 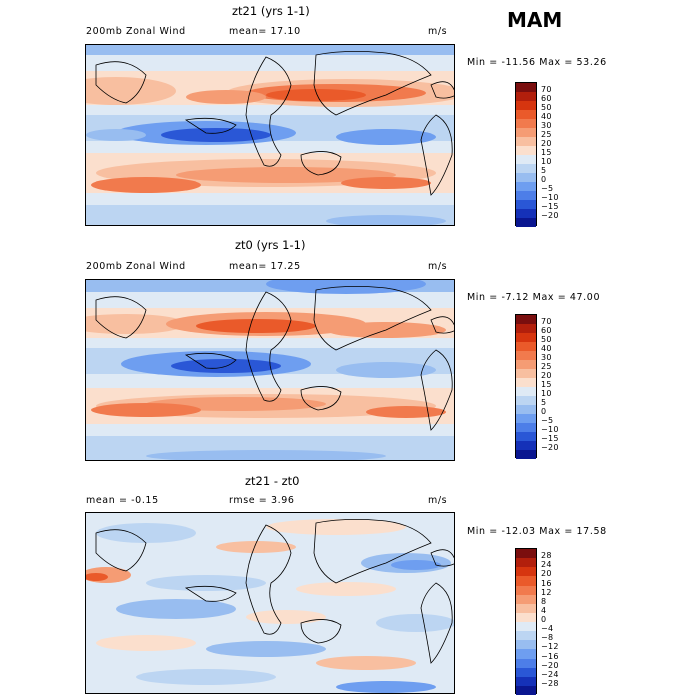 What do you see at coordinates (547, 629) in the screenshot?
I see `colorbar-tick-label: −4` at bounding box center [547, 629].